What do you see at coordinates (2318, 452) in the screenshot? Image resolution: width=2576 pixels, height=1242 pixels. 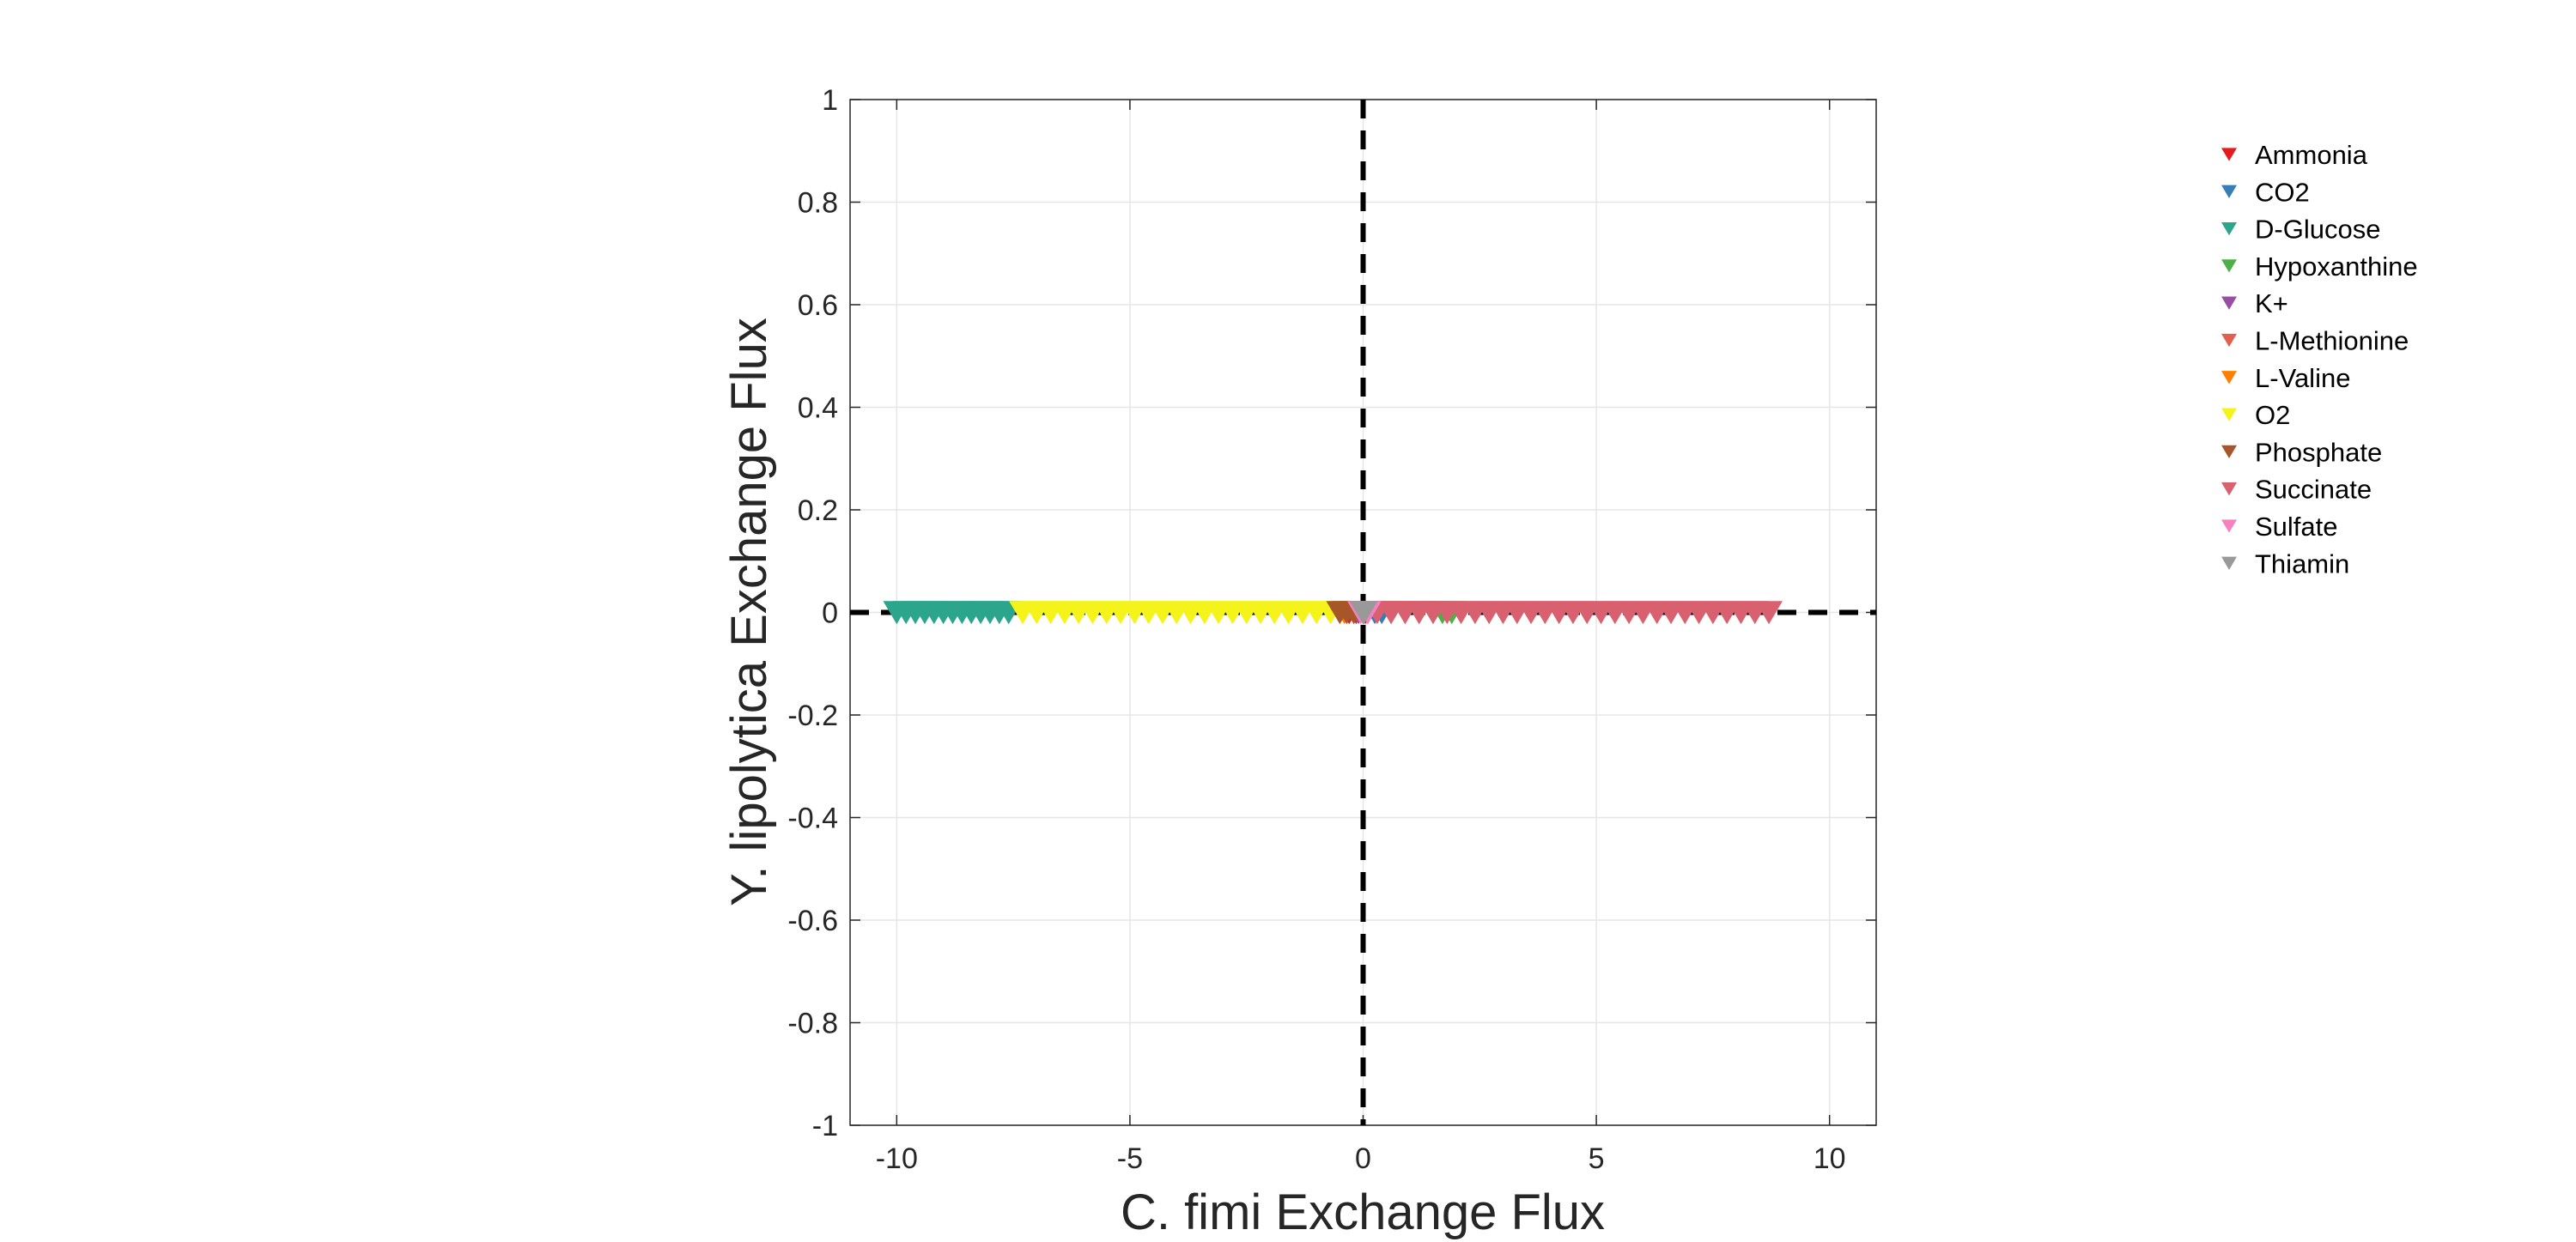 I see `legend-label: Phosphate` at bounding box center [2318, 452].